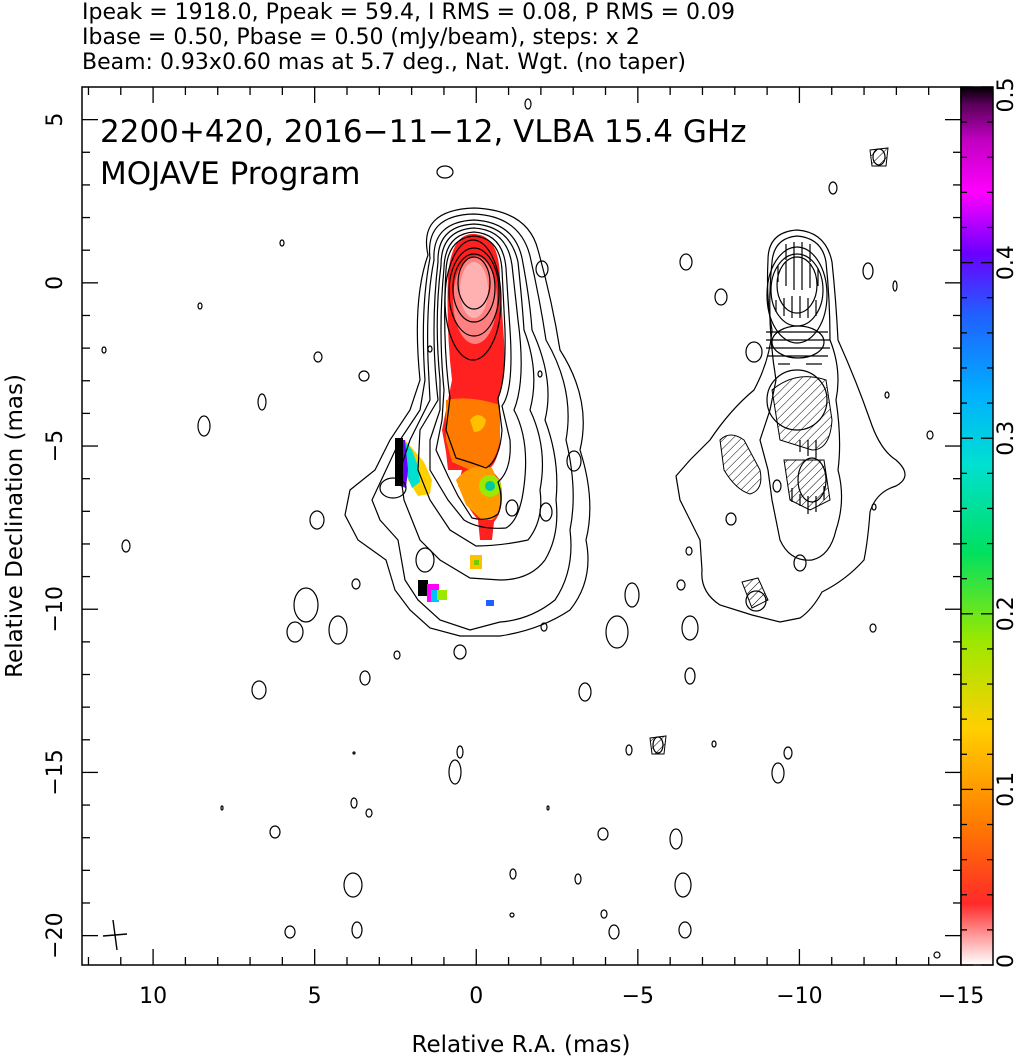  Describe the element at coordinates (230, 174) in the screenshot. I see `program-annotation: MOJAVE Program` at that location.